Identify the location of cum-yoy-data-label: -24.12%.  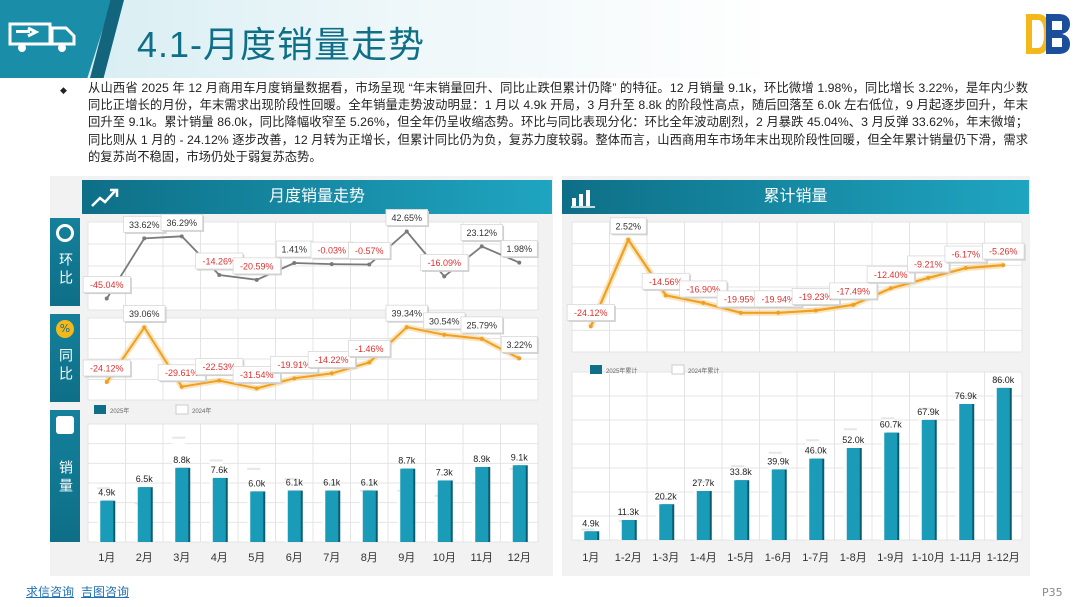
(591, 313).